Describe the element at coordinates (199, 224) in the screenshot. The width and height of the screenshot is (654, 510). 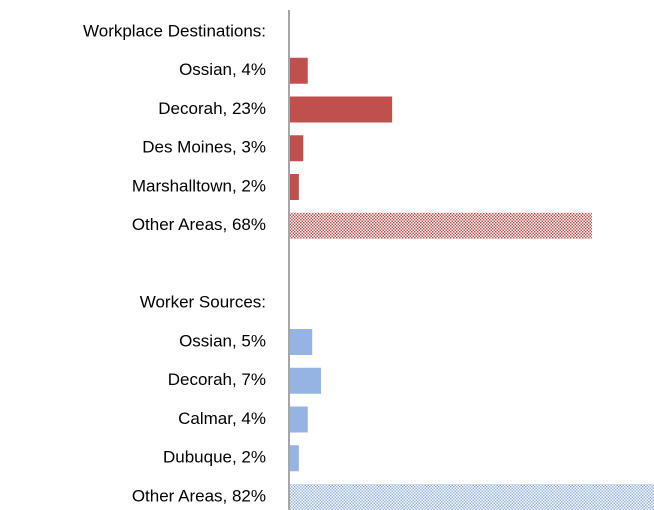
I see `category-label: Other Areas, 68%` at that location.